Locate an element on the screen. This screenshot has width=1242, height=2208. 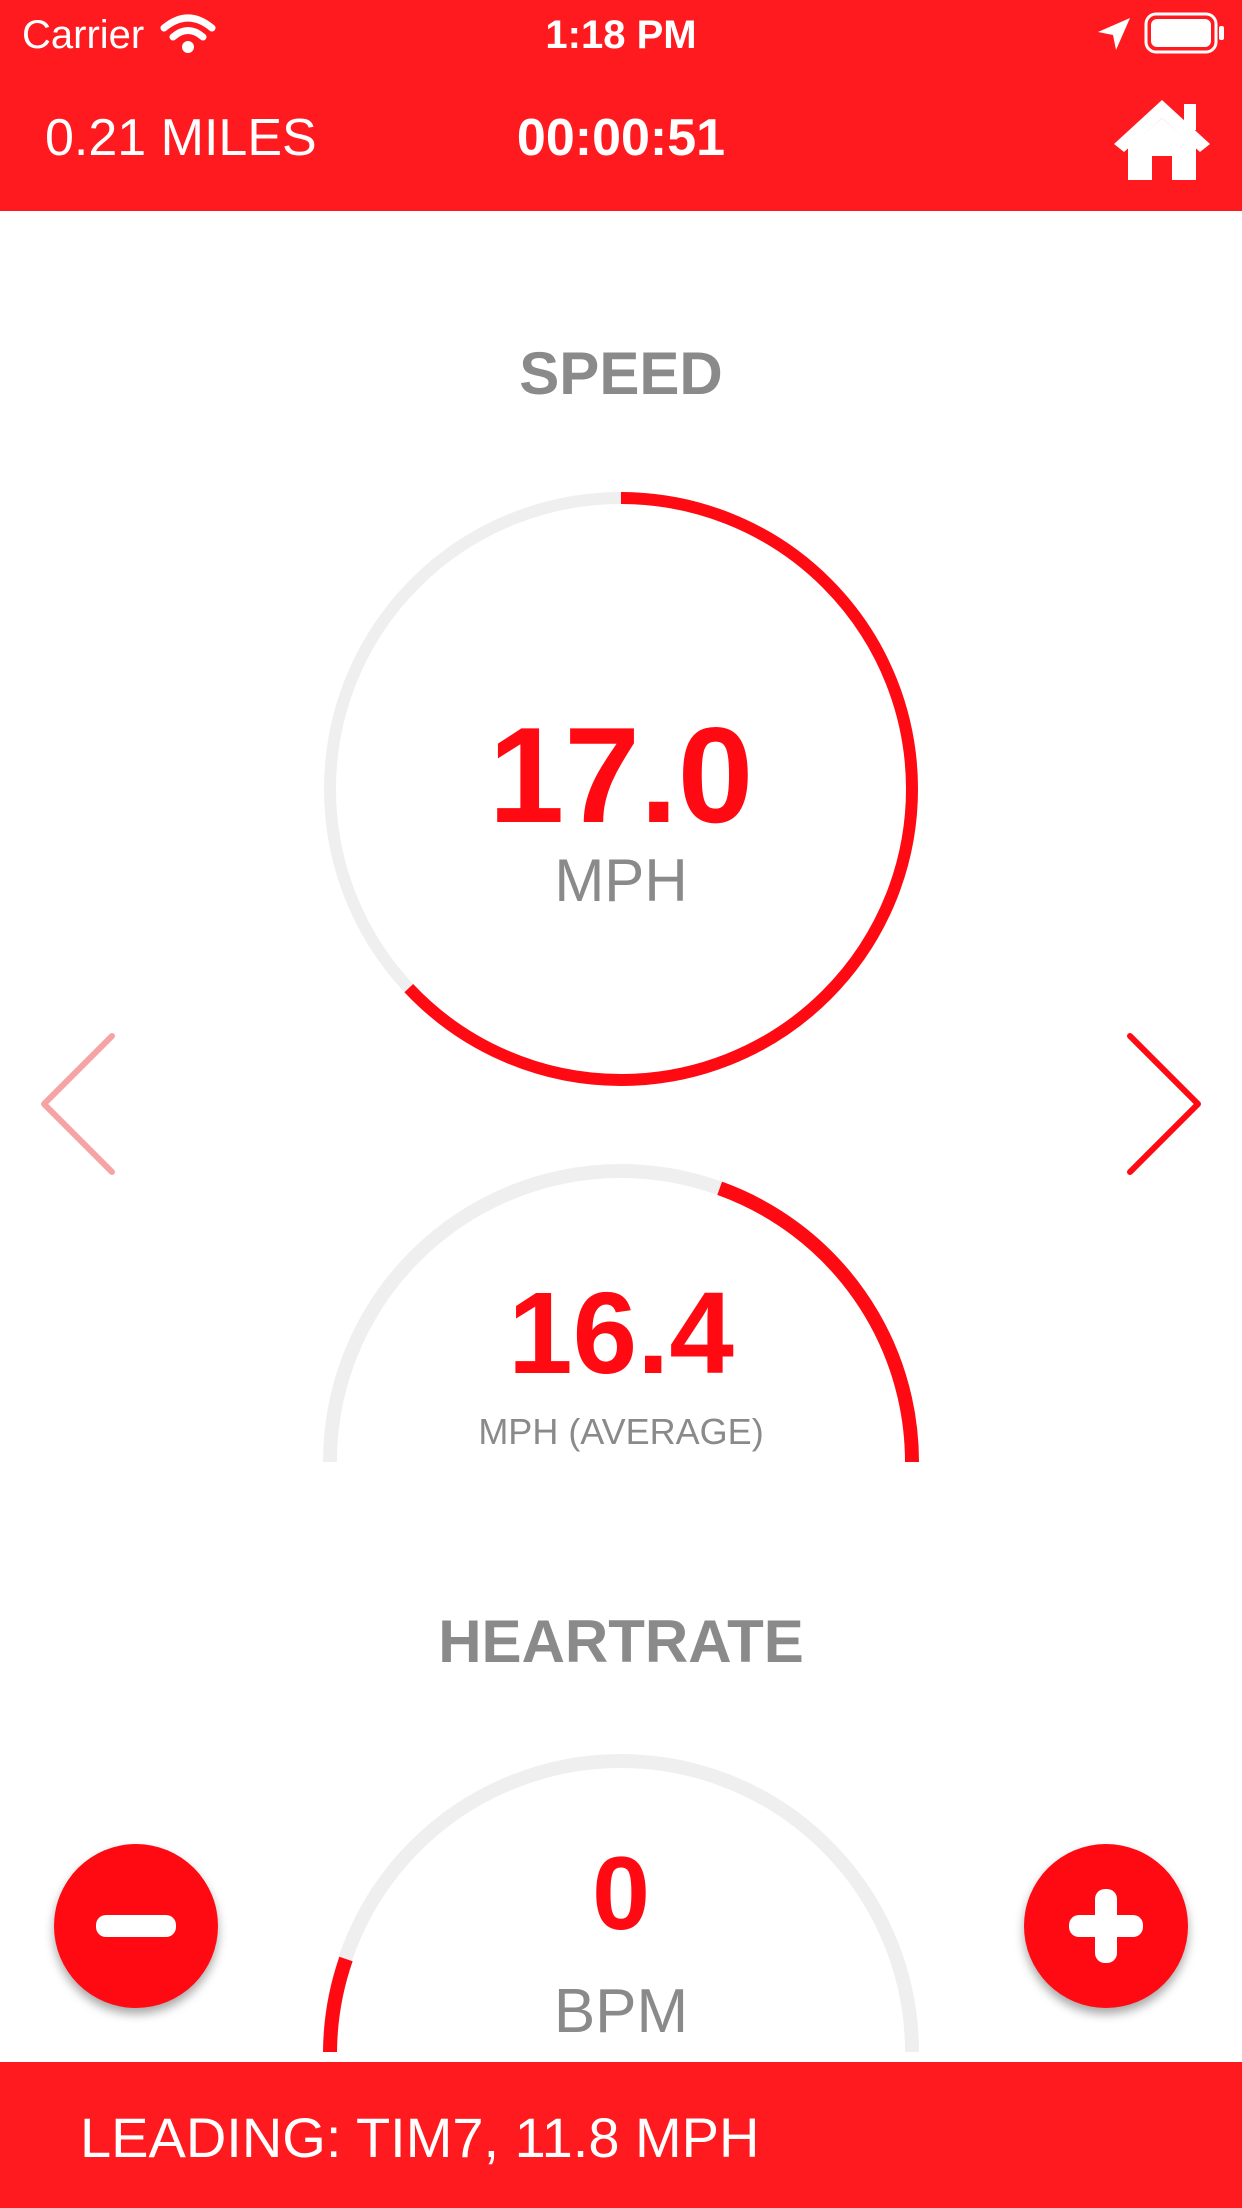
minus-icon is located at coordinates (136, 1926).